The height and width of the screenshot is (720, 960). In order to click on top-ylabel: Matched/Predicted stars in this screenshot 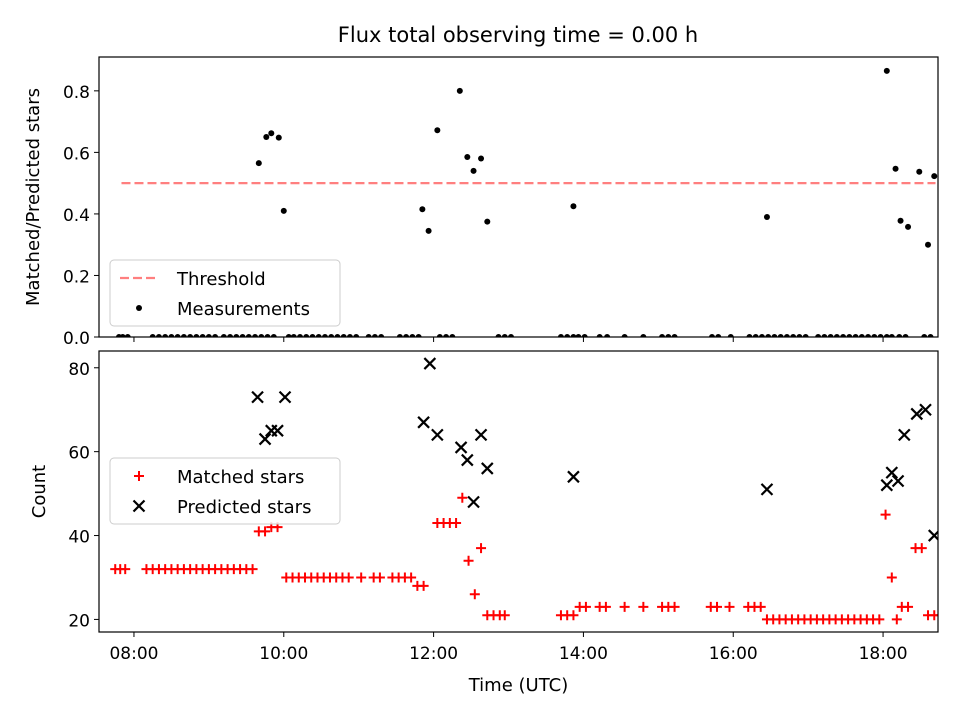, I will do `click(33, 197)`.